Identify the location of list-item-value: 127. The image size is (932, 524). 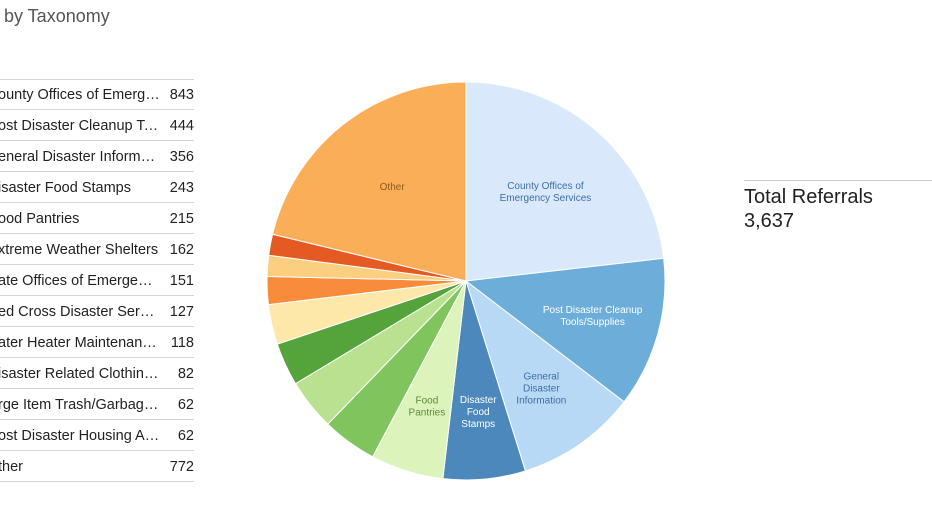
(181, 311).